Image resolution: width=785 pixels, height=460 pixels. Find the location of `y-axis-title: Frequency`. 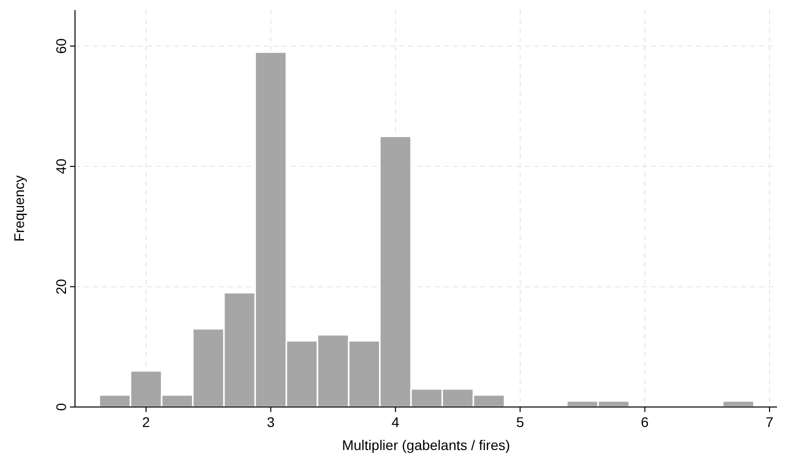

y-axis-title: Frequency is located at coordinates (19, 208).